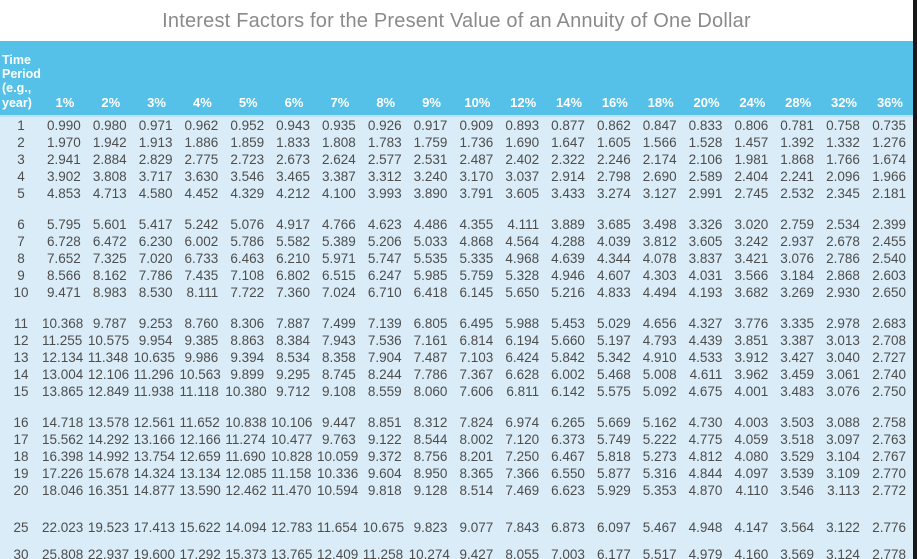  Describe the element at coordinates (339, 79) in the screenshot. I see `col-header-7pct: 7%` at that location.